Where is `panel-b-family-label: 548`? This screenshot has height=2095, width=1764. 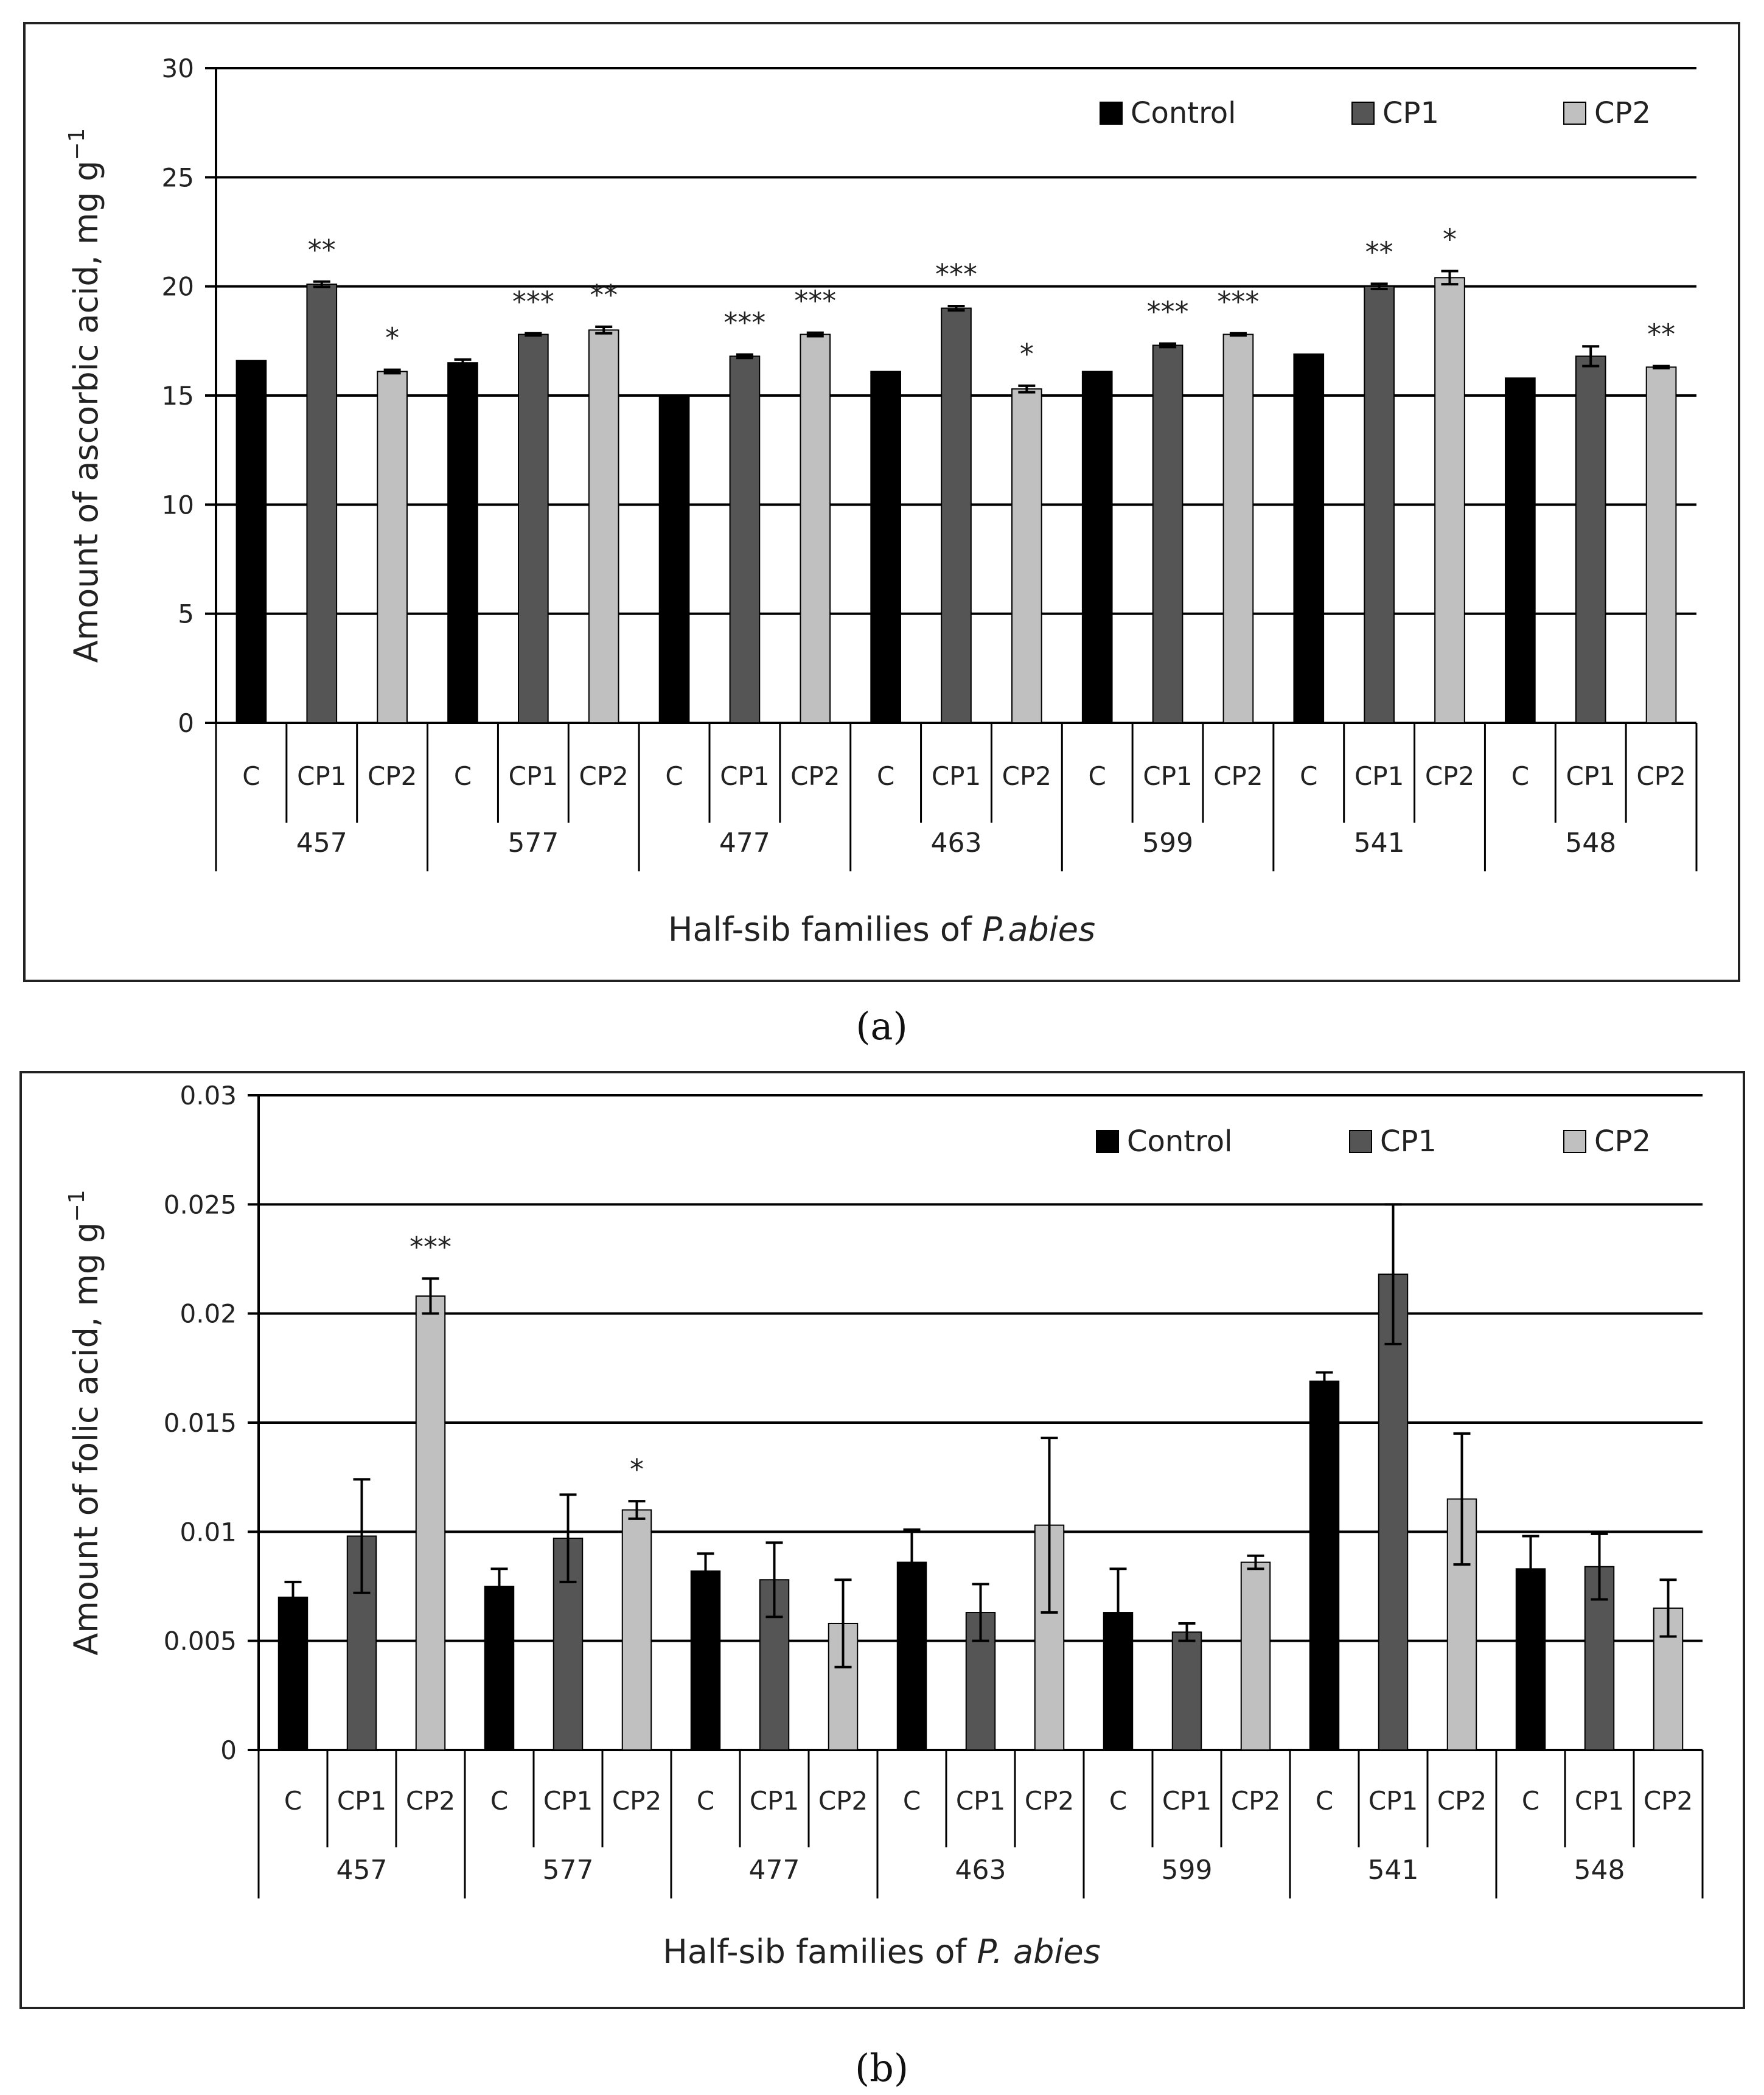 panel-b-family-label: 548 is located at coordinates (1599, 1870).